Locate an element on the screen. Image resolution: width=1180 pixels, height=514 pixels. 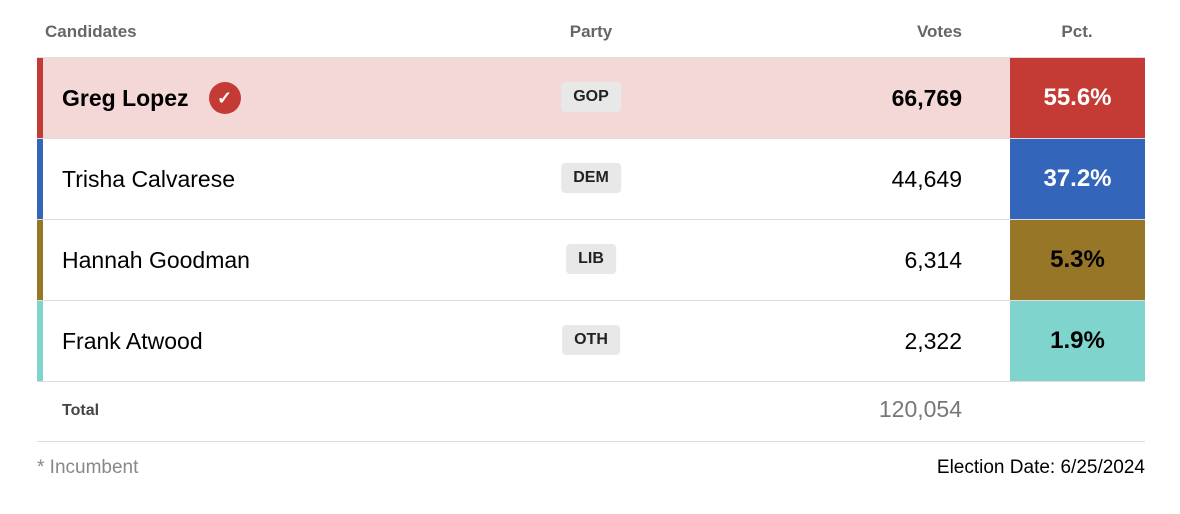
vote-percent: 37.2% is located at coordinates (1077, 179).